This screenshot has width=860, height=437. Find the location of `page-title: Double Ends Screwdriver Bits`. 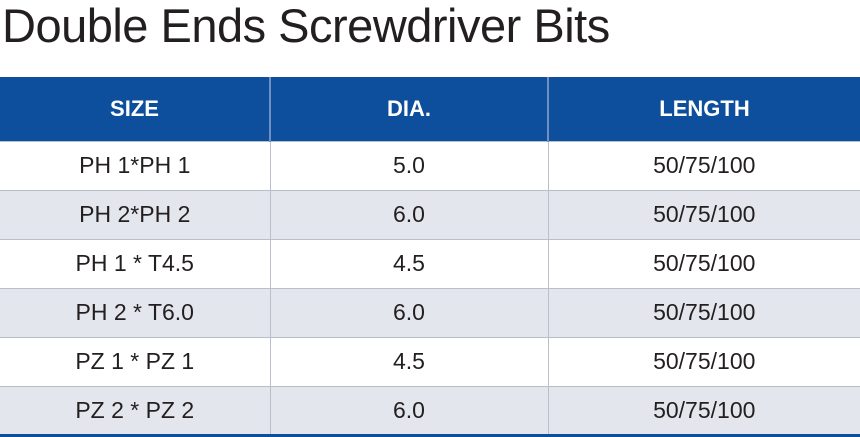

page-title: Double Ends Screwdriver Bits is located at coordinates (306, 26).